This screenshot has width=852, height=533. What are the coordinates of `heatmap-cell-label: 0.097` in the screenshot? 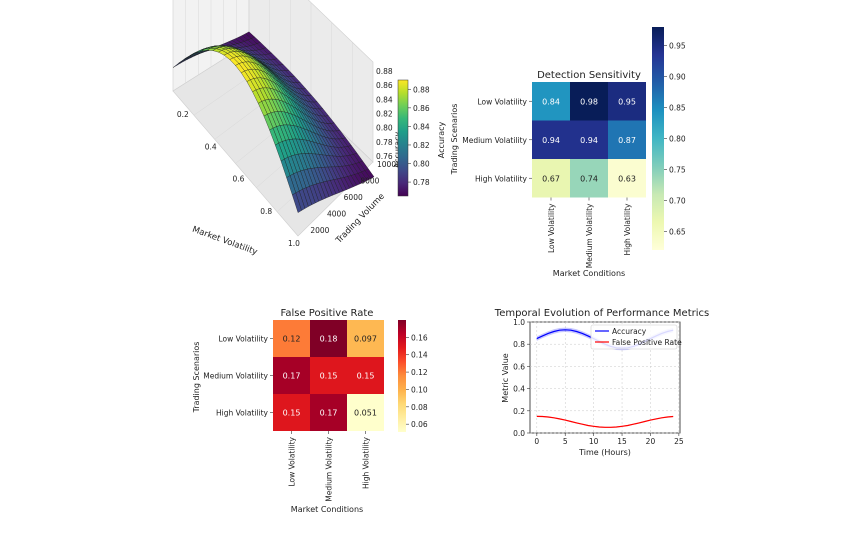 It's located at (365, 339).